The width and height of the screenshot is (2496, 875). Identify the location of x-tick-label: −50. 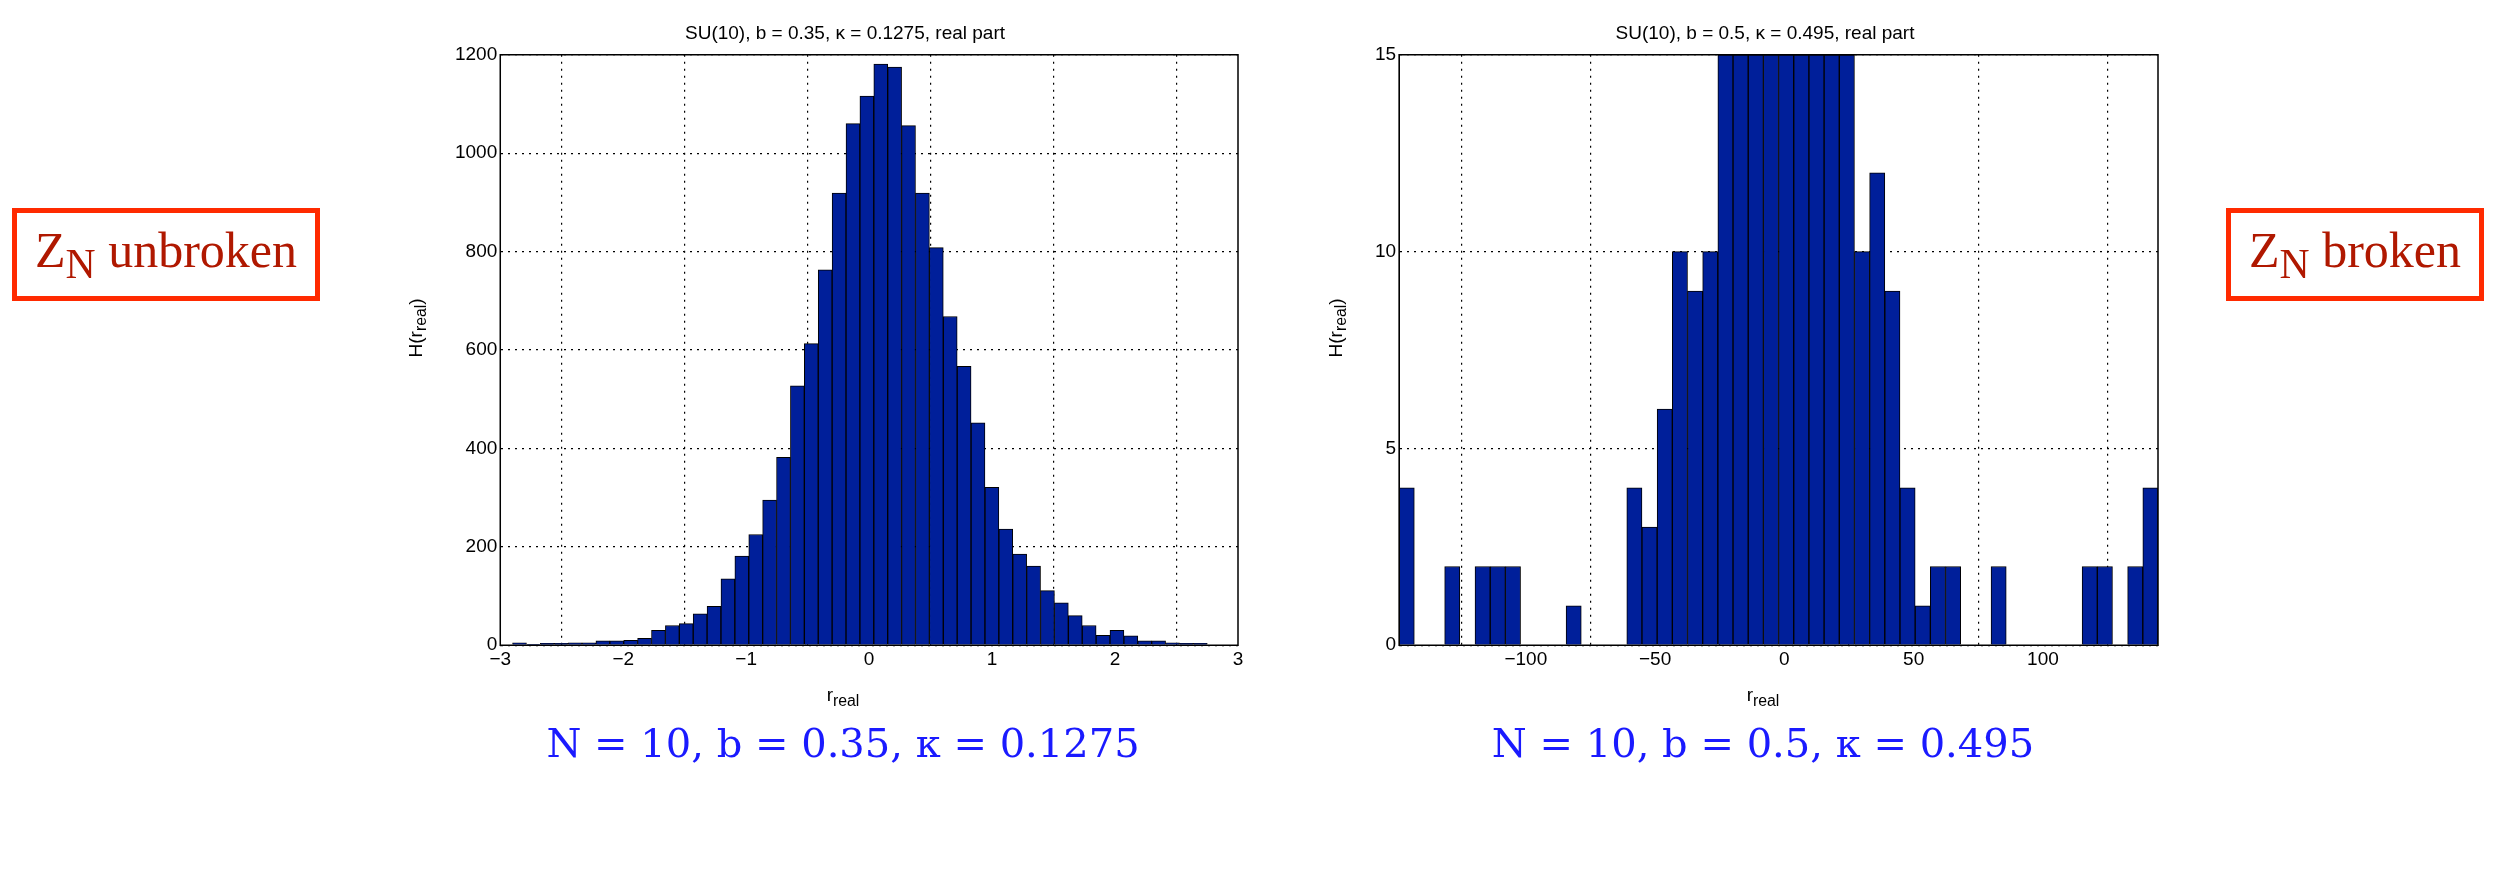
(1655, 658).